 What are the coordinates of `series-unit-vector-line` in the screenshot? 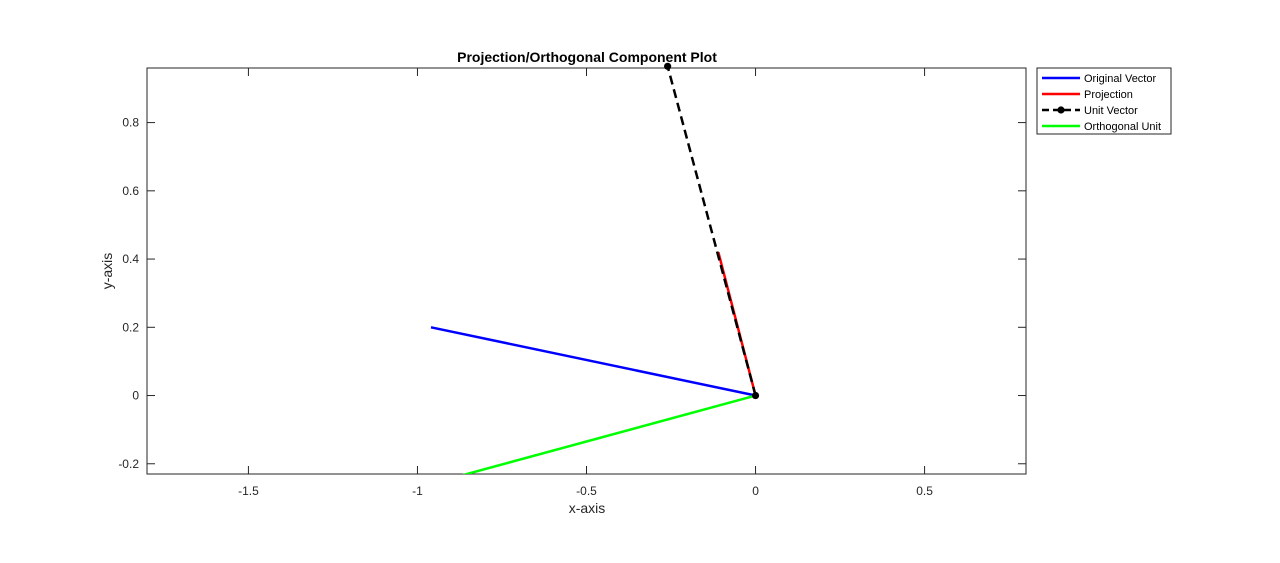 It's located at (711, 232).